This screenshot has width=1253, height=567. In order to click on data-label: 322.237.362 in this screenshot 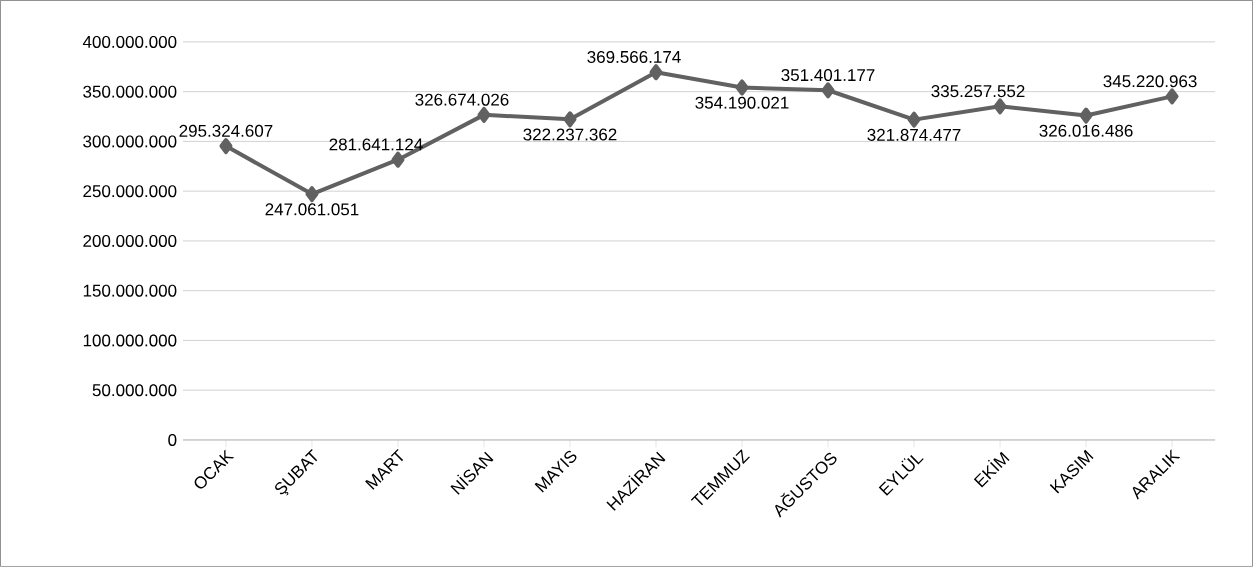, I will do `click(570, 134)`.